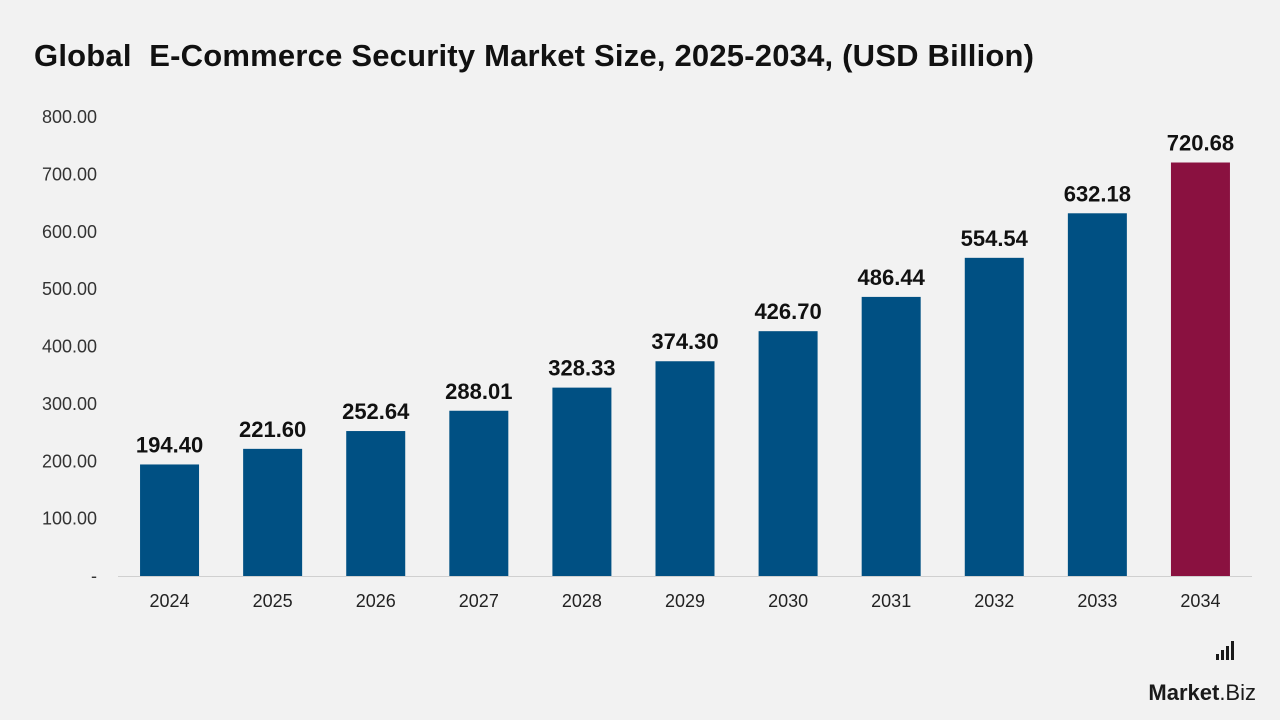  Describe the element at coordinates (581, 368) in the screenshot. I see `data-label-2028: 328.33` at that location.